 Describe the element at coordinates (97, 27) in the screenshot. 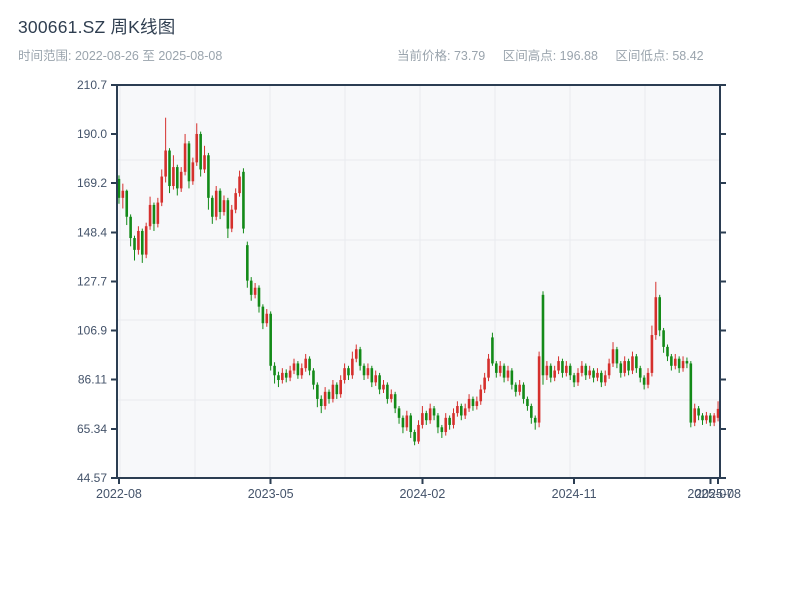

I see `page-title: 300661.SZ 周K线图` at that location.